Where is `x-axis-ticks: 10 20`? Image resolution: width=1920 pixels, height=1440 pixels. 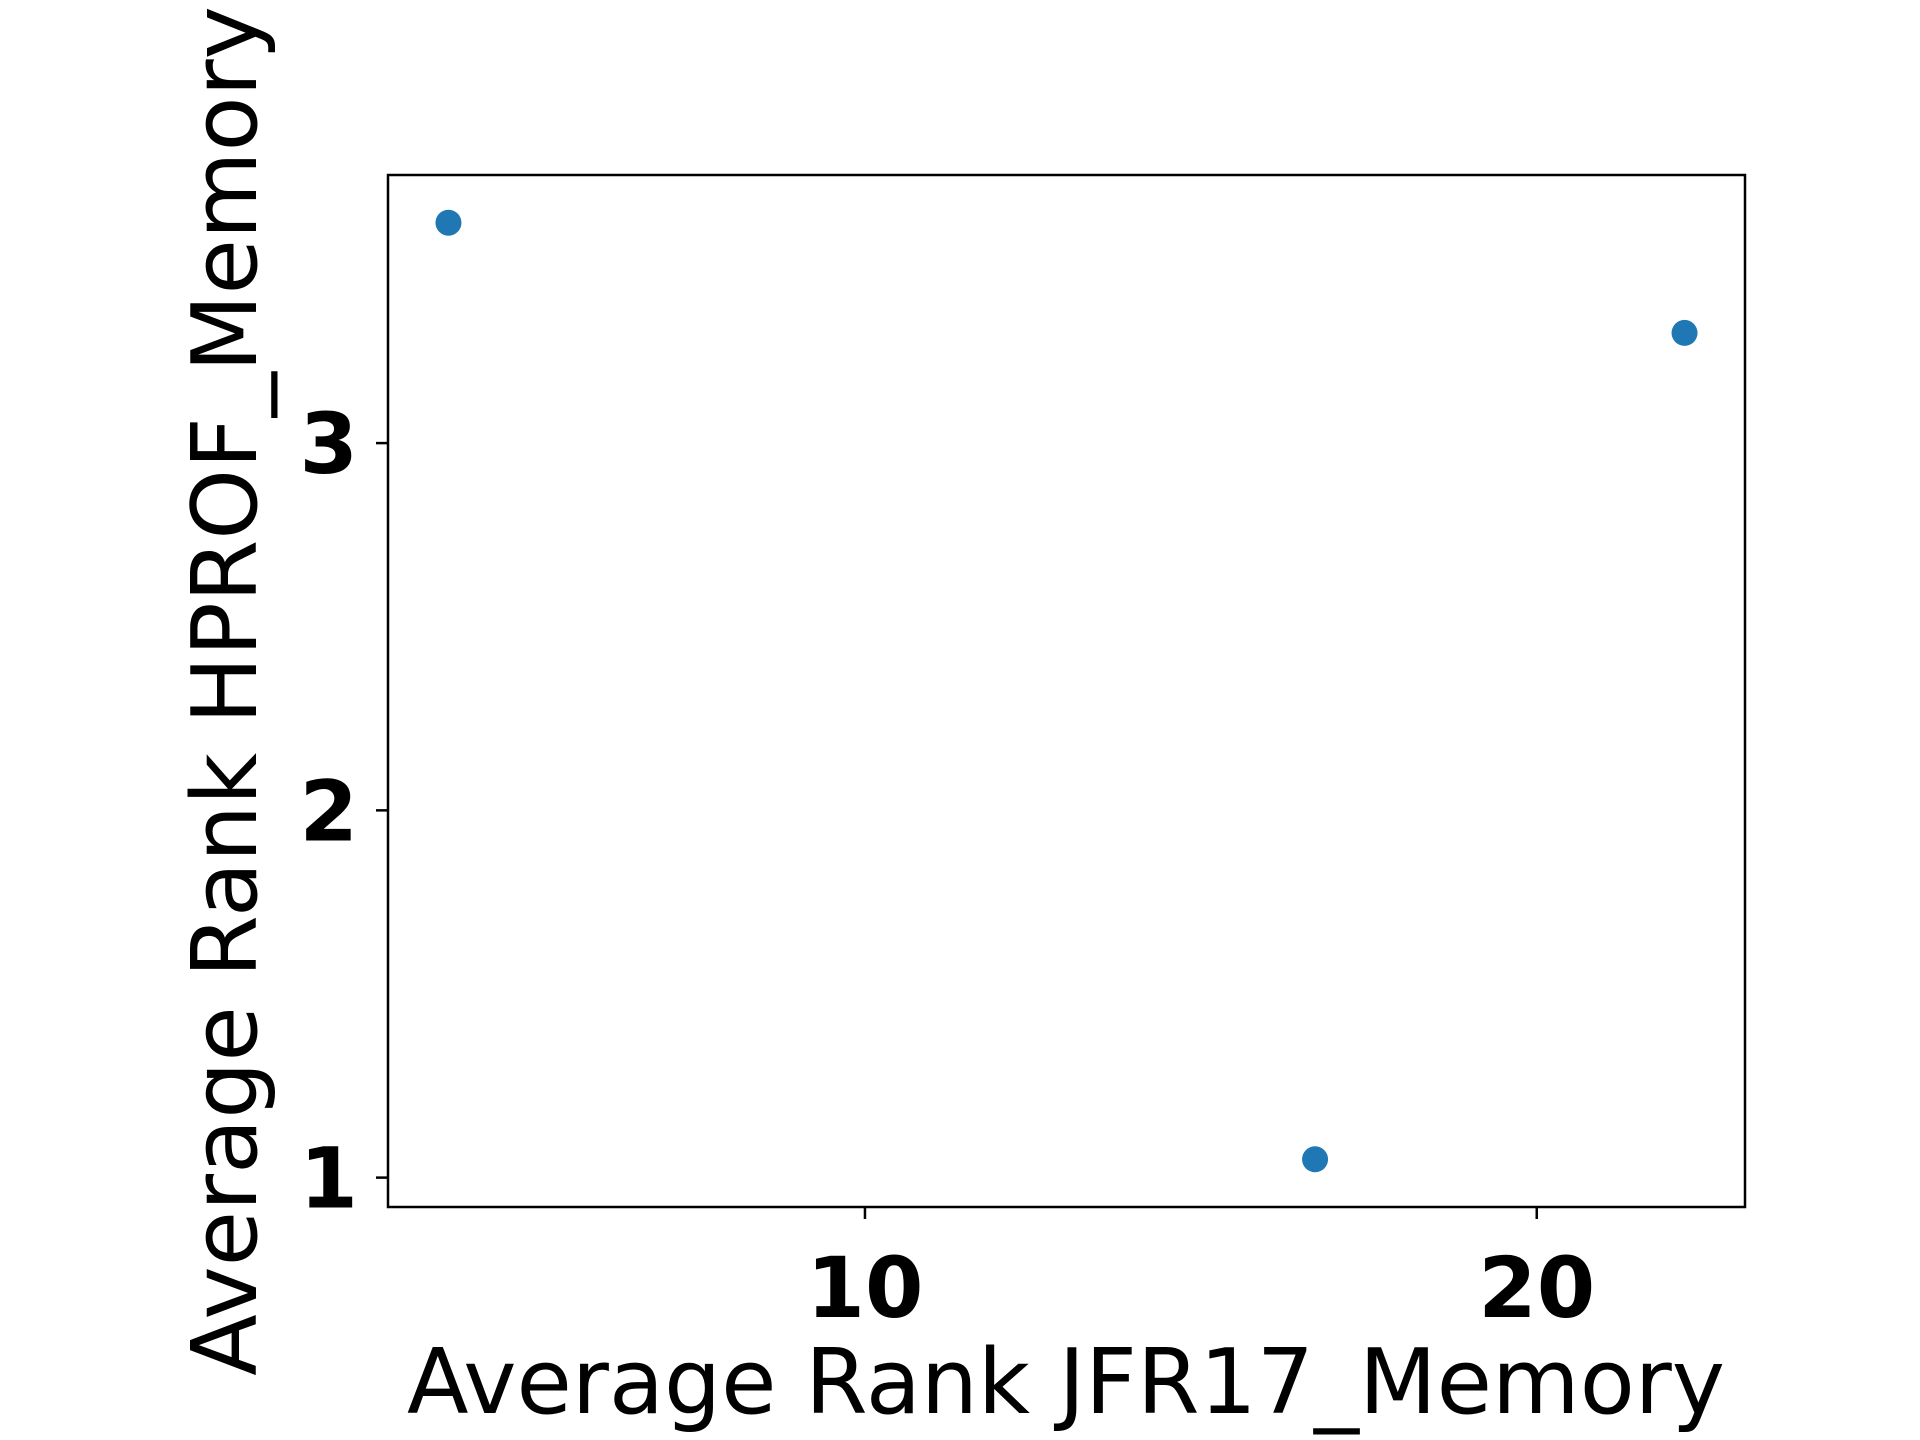 x-axis-ticks: 10 20 is located at coordinates (1201, 1272).